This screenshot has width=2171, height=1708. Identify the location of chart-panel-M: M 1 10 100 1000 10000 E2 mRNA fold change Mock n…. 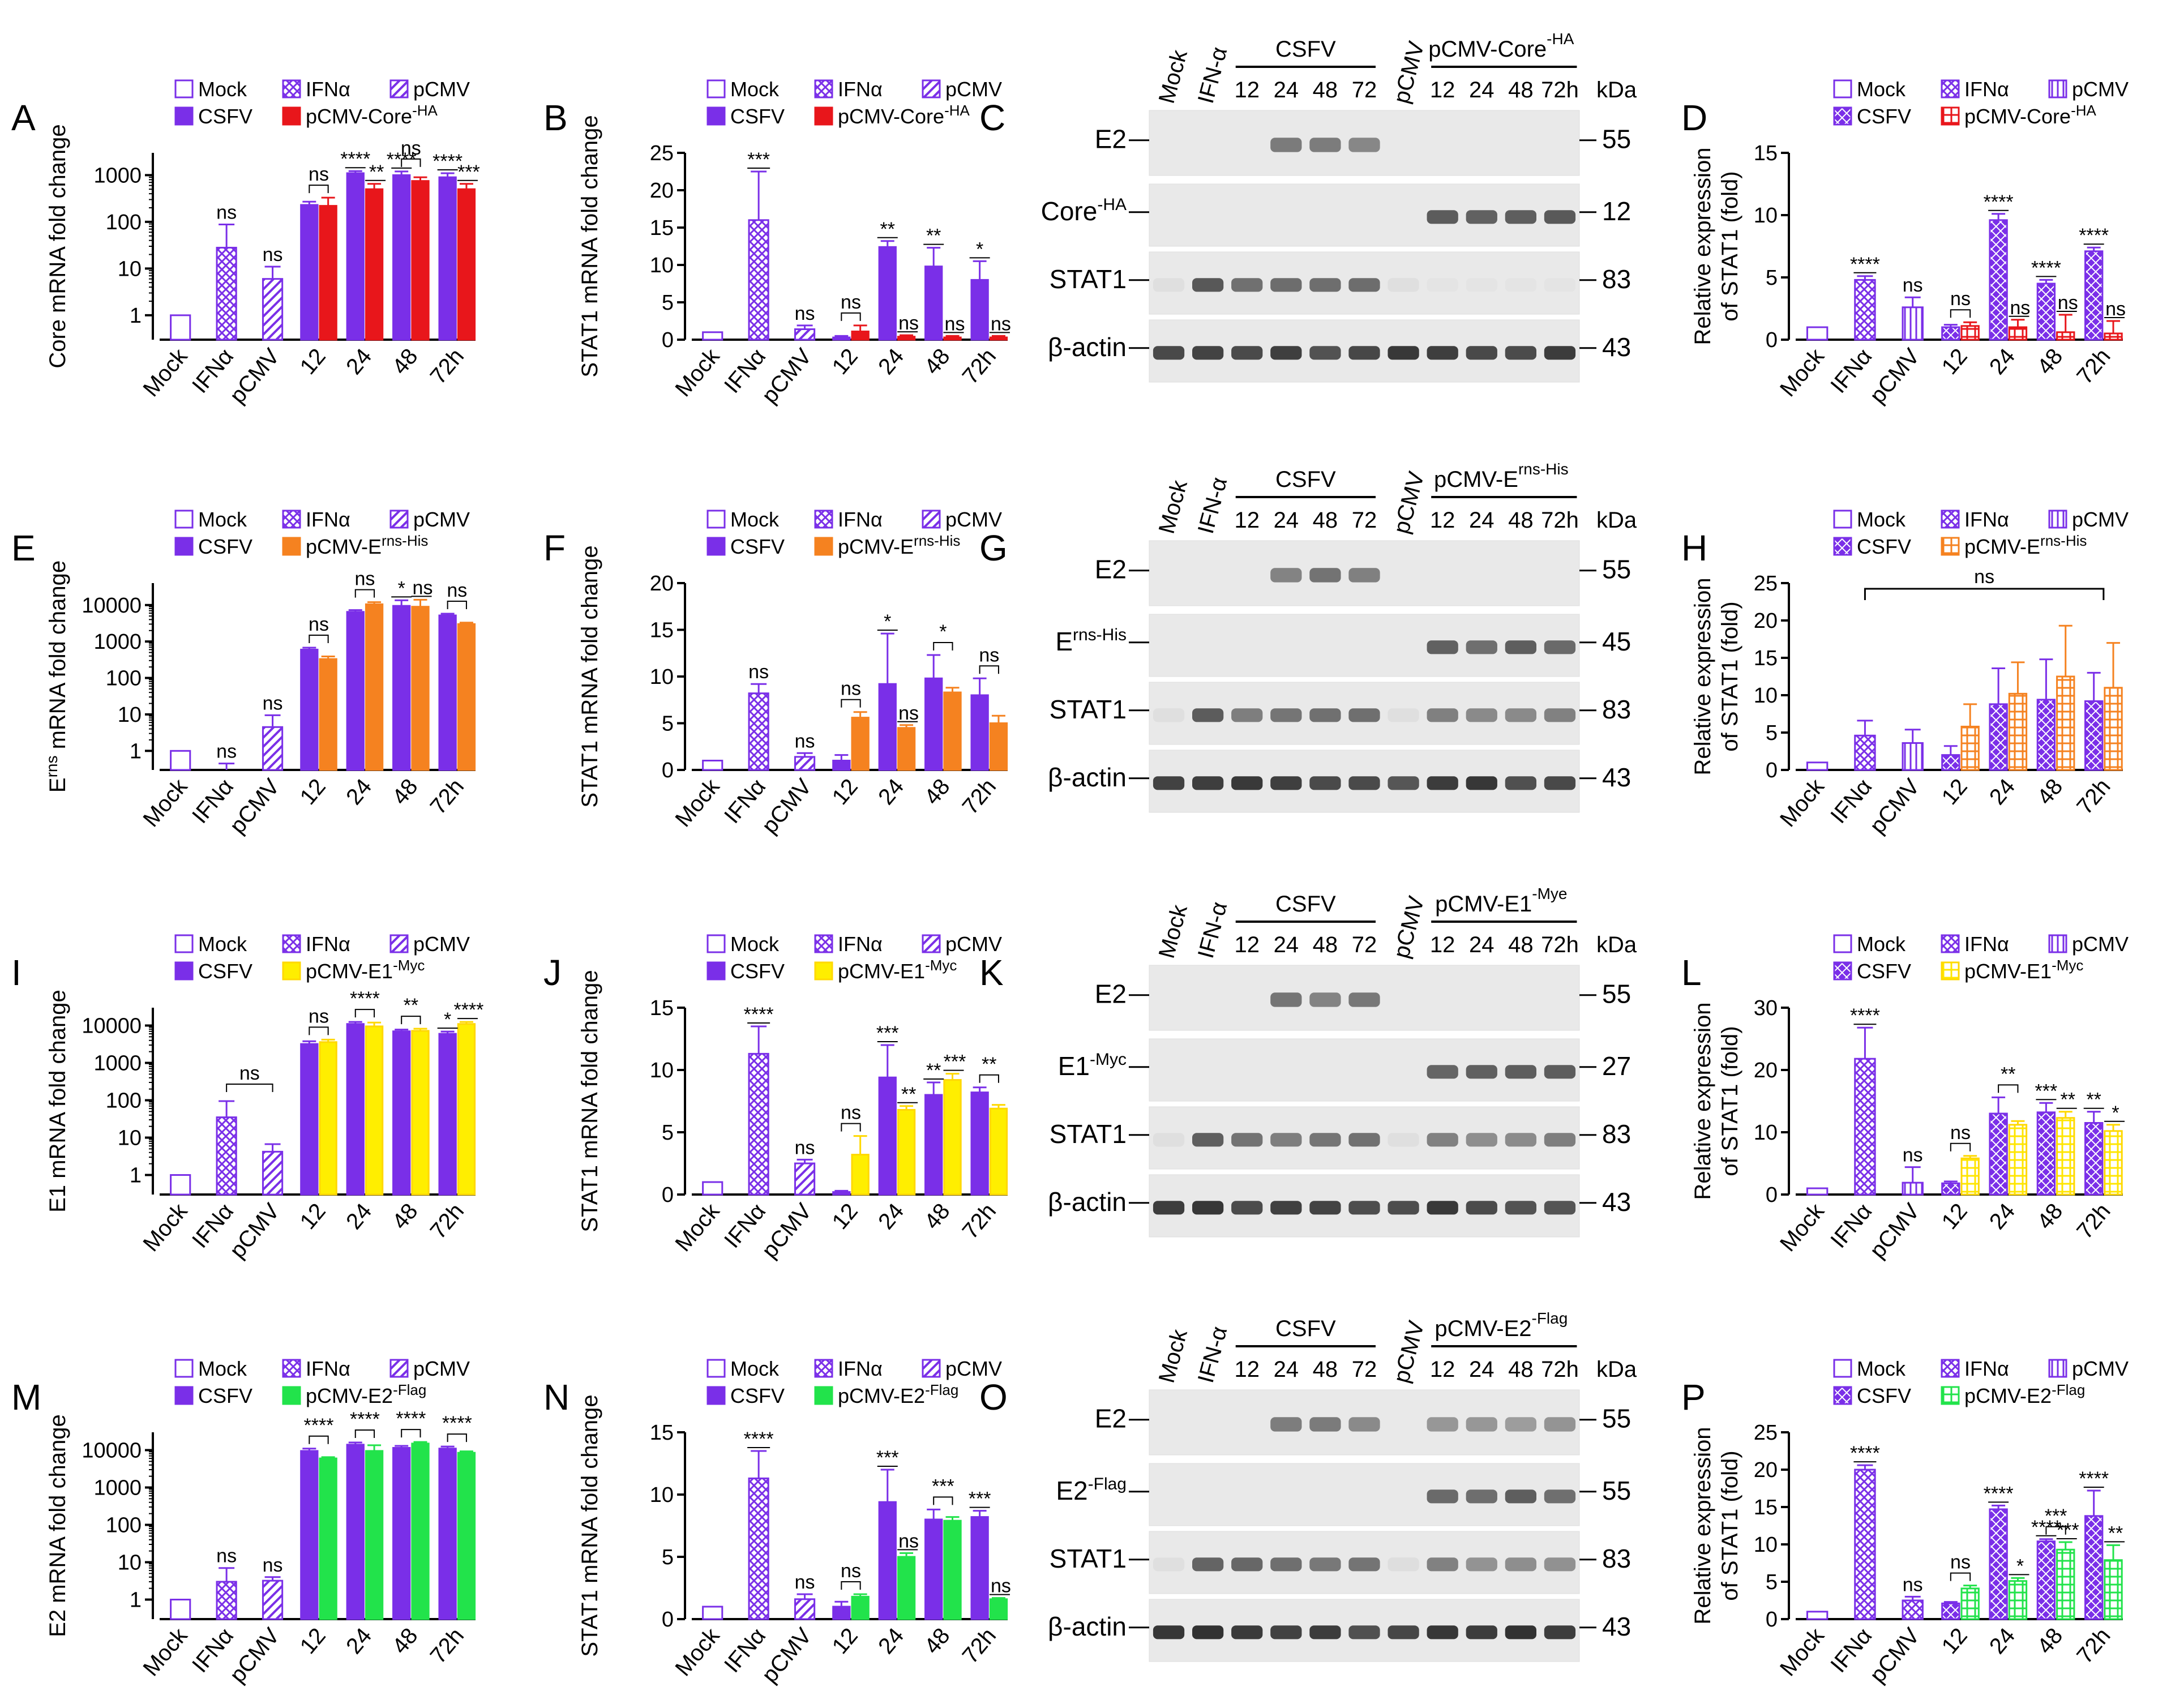
(243, 1522).